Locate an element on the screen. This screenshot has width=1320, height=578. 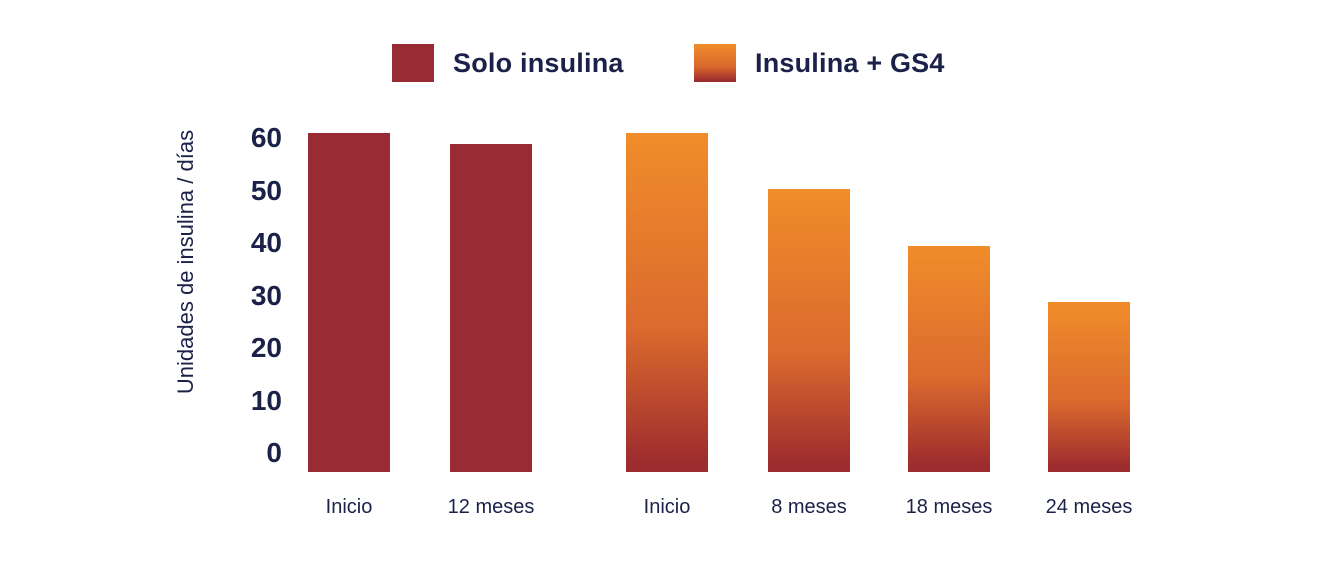
x-axis-label-insulina-gs4-inicio: Inicio is located at coordinates (667, 507).